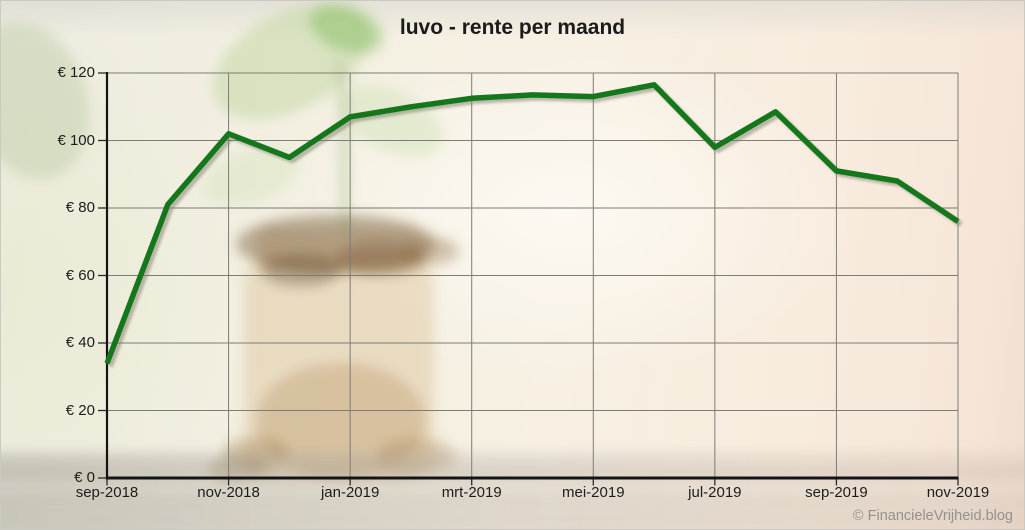  I want to click on x-tick-label-mei-2019: mei-2019, so click(593, 492).